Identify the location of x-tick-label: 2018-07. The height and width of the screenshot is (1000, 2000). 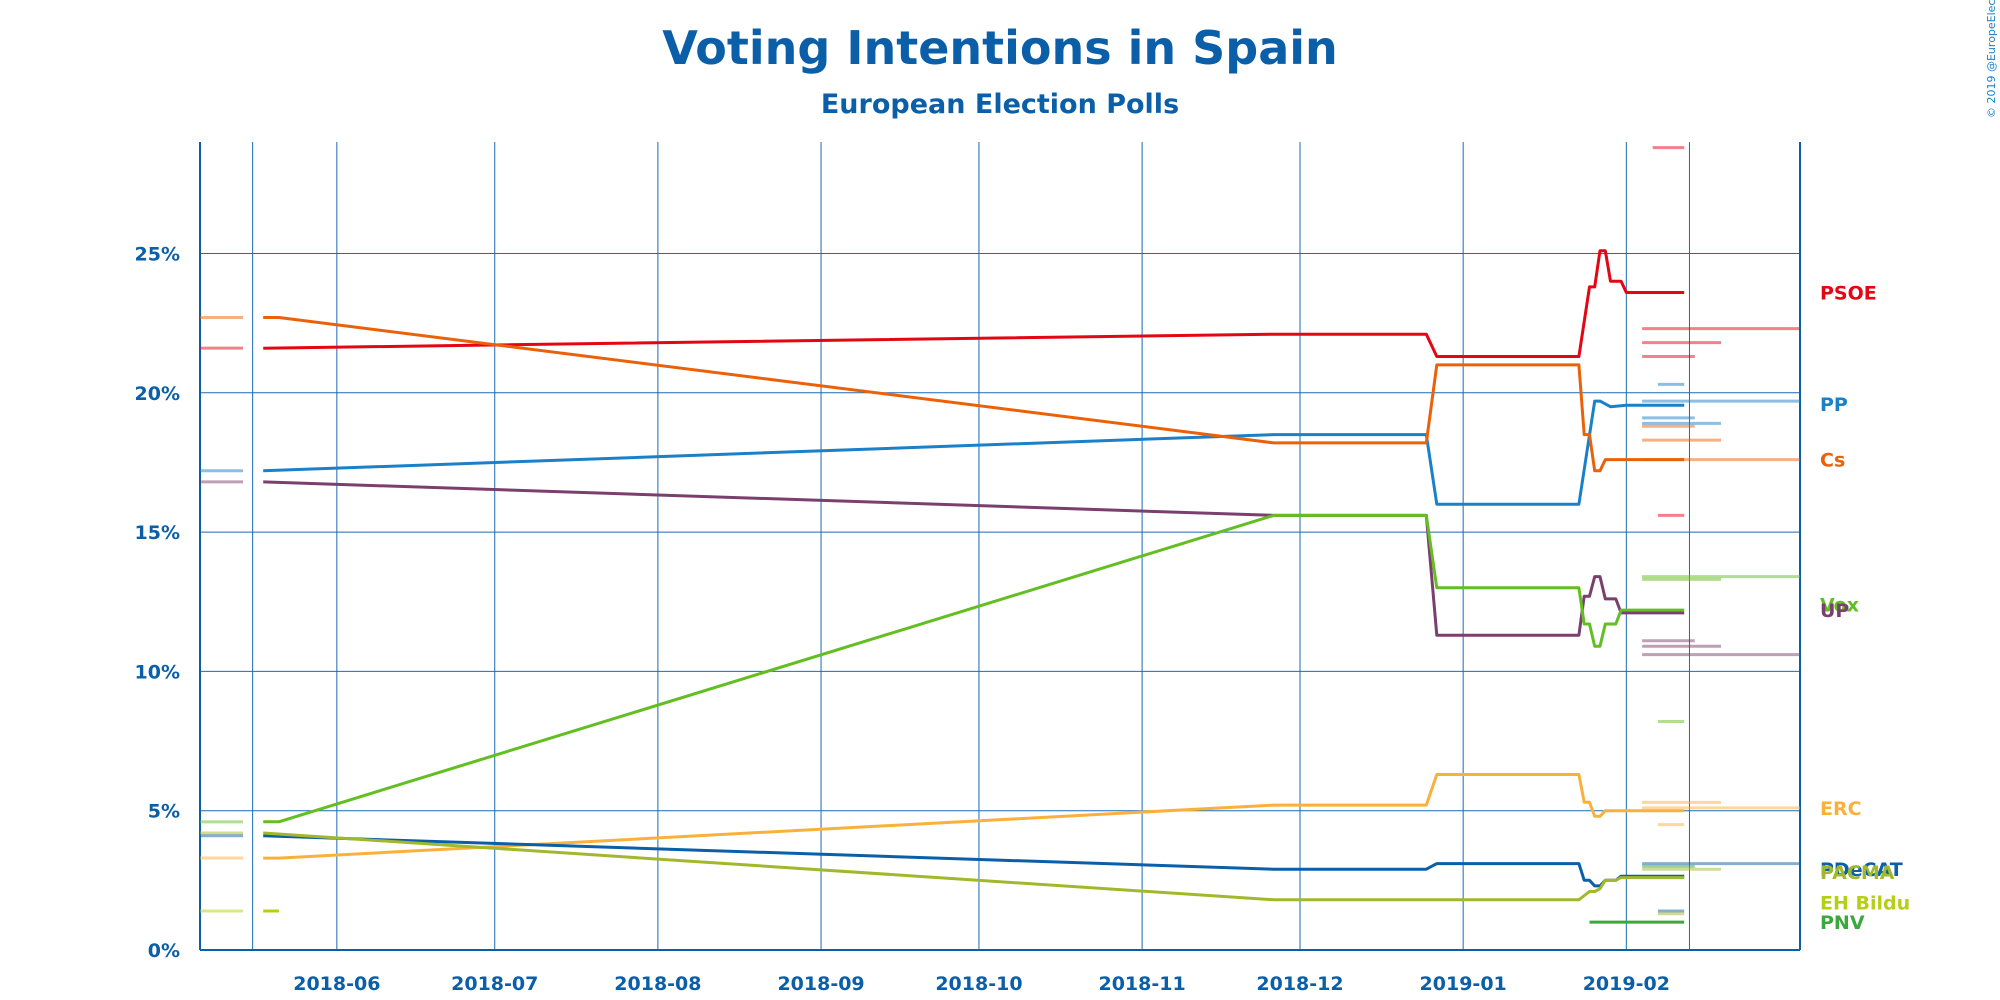
(494, 984).